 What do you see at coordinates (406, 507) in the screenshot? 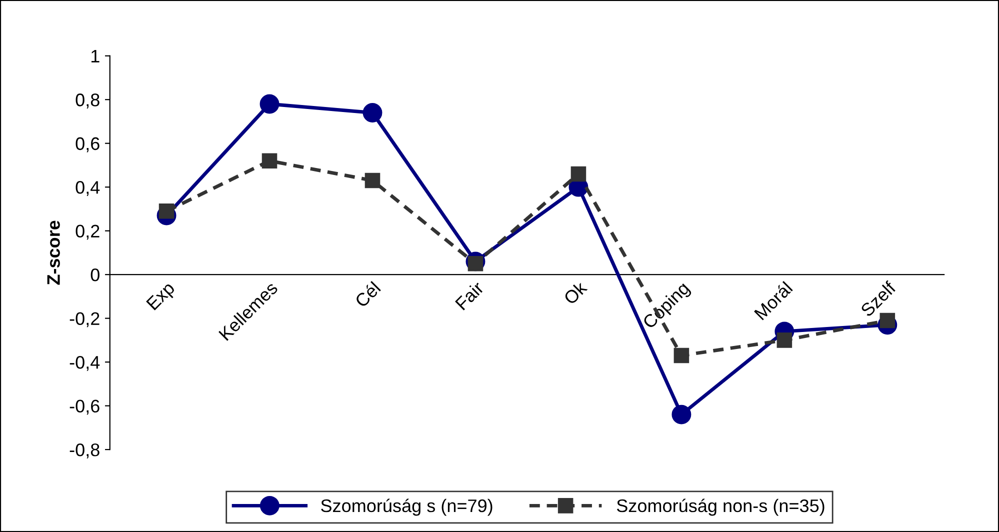
I see `legend-label: Szomorúság s (n=79)` at bounding box center [406, 507].